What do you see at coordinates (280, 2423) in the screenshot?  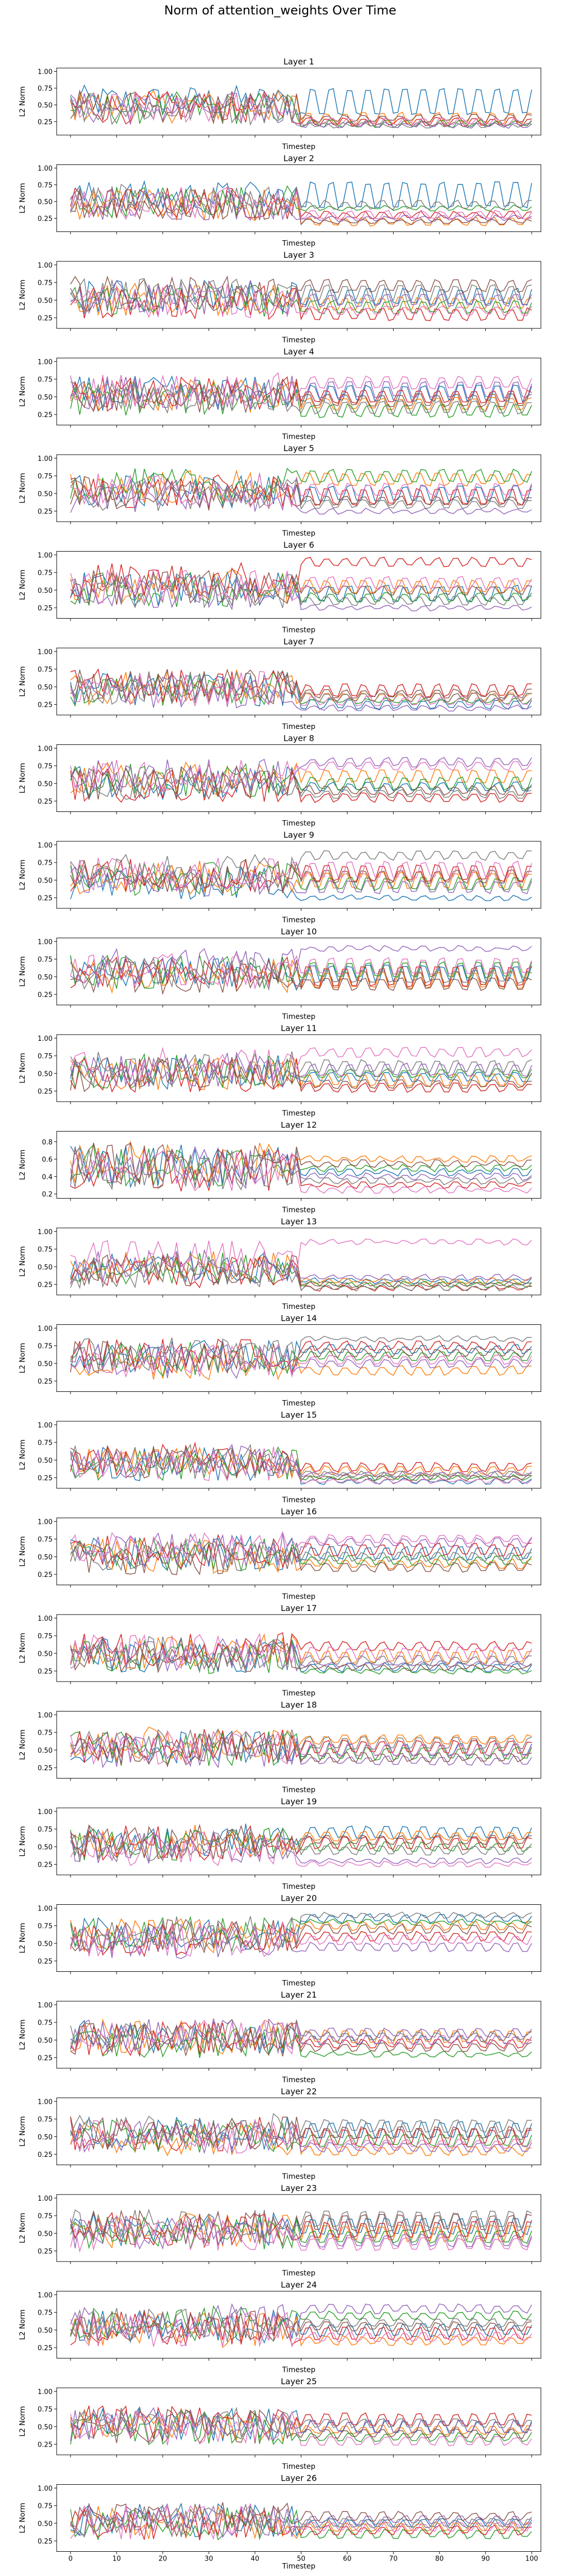 I see `panel-layer-25: Layer 25 0.25 0.50 0.75 1.00 L2 Norm Timestep` at bounding box center [280, 2423].